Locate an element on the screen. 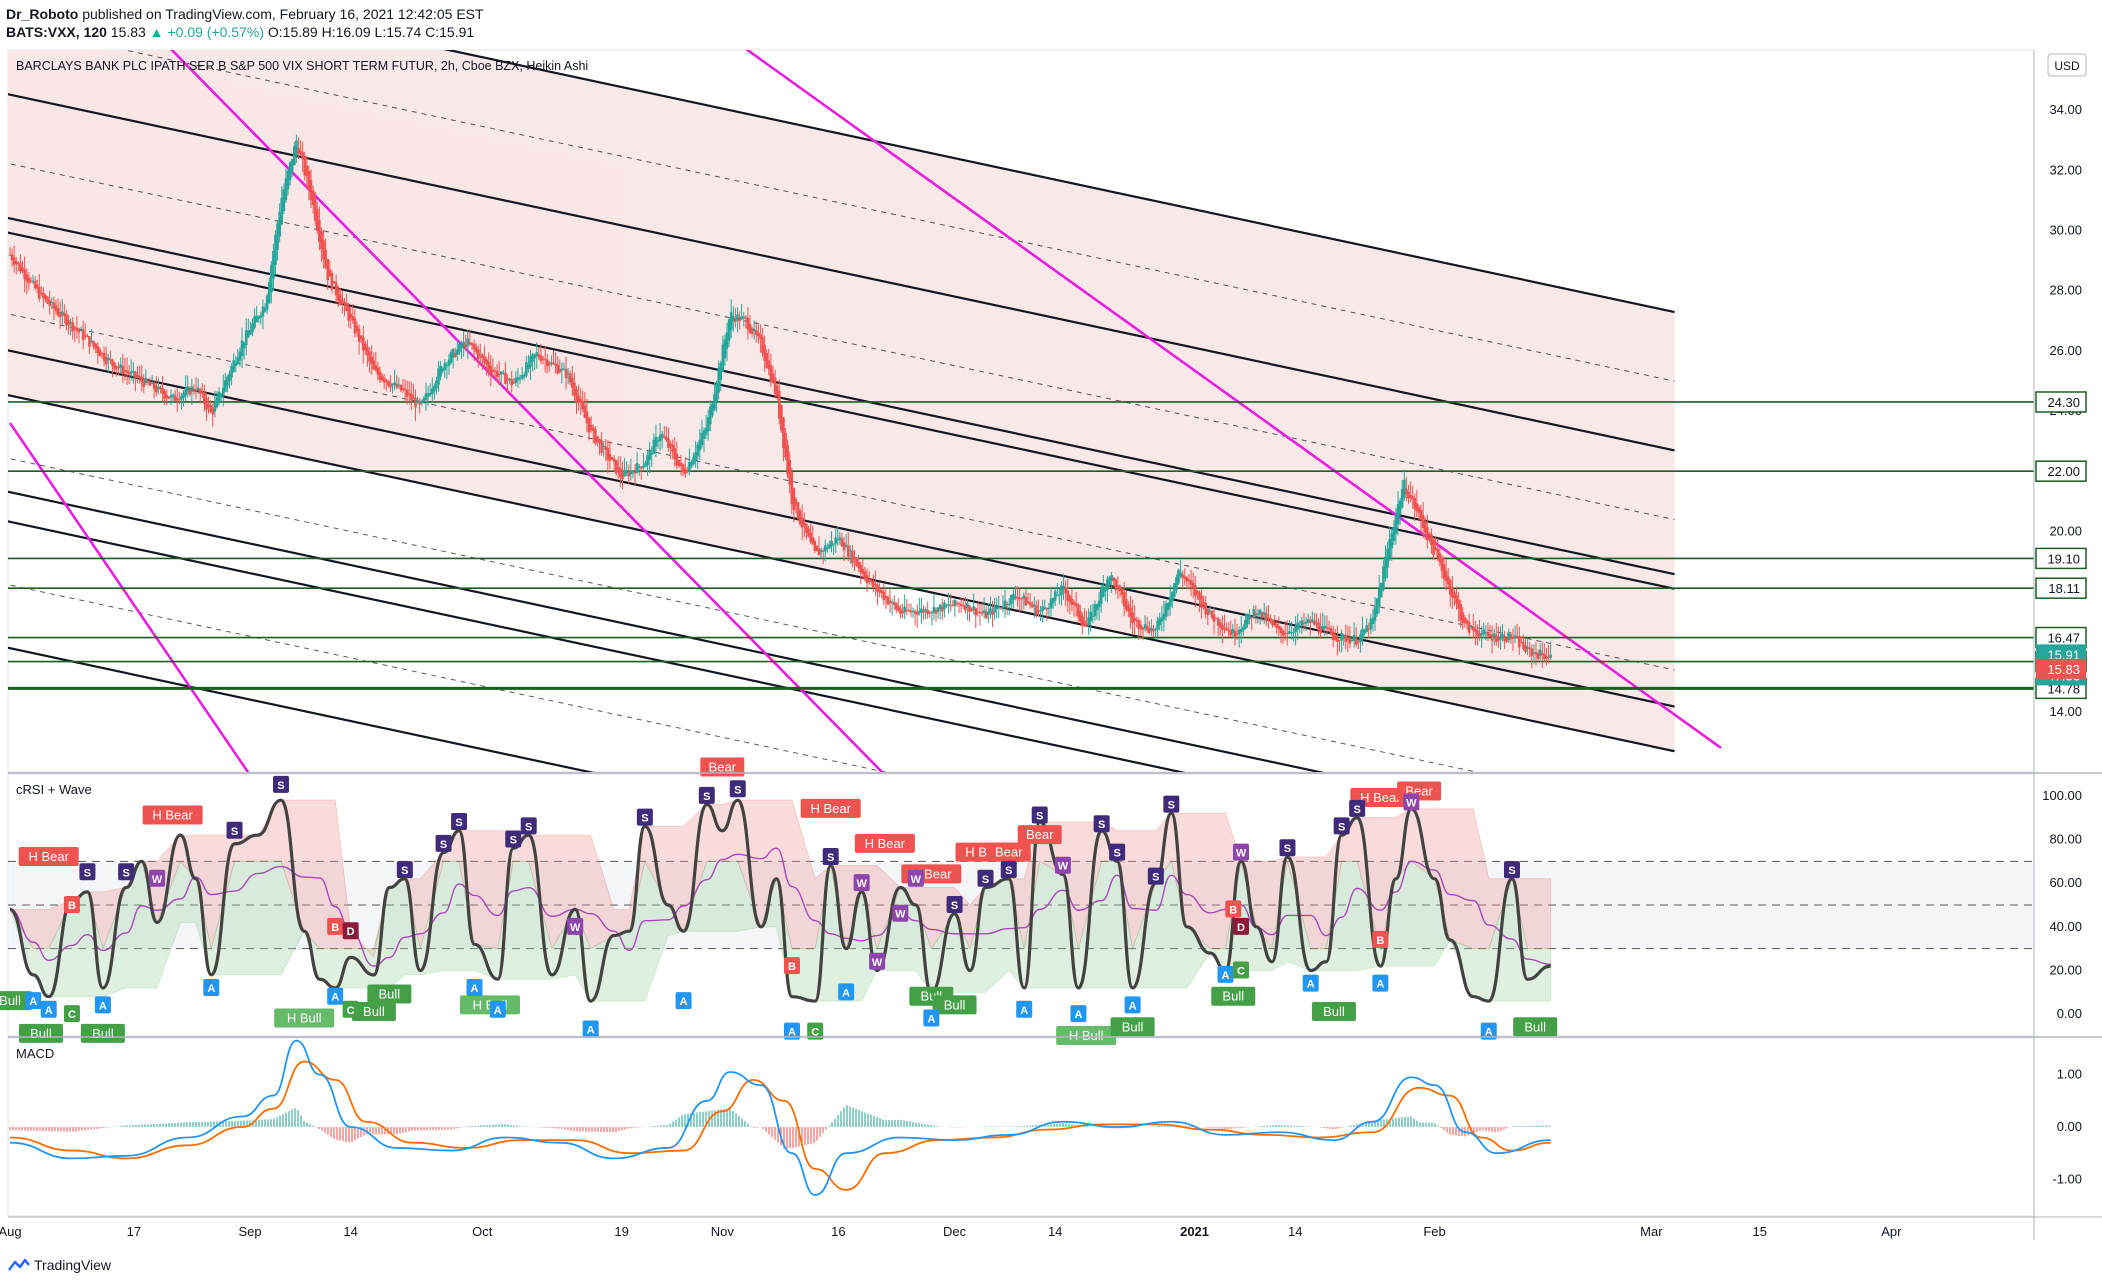 This screenshot has height=1286, width=2102. author-name: Dr_Roboto is located at coordinates (42, 14).